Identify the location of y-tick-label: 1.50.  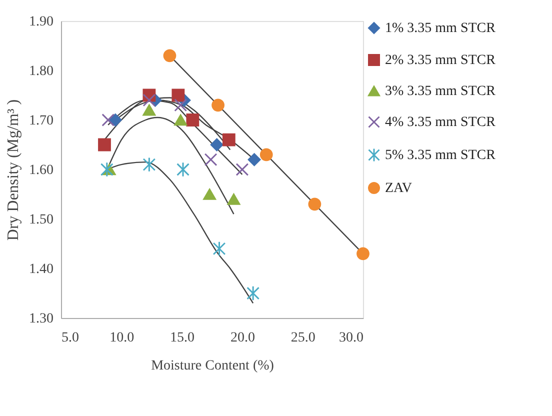
(41, 220).